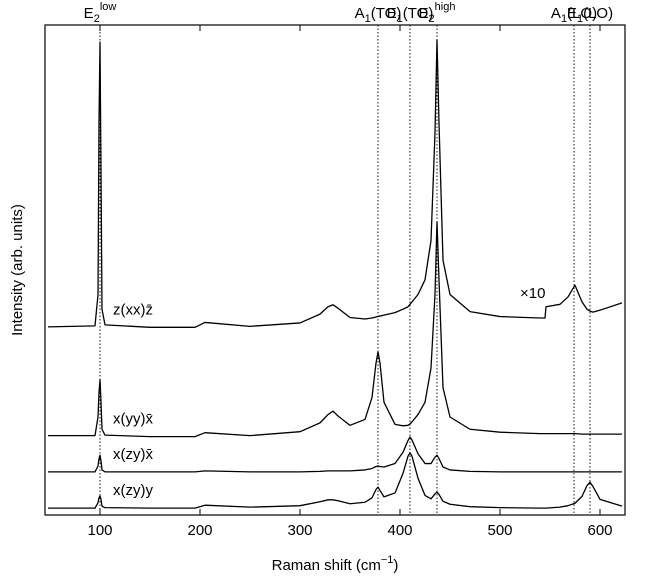 The image size is (649, 581). I want to click on x-tick-label: 100, so click(99, 530).